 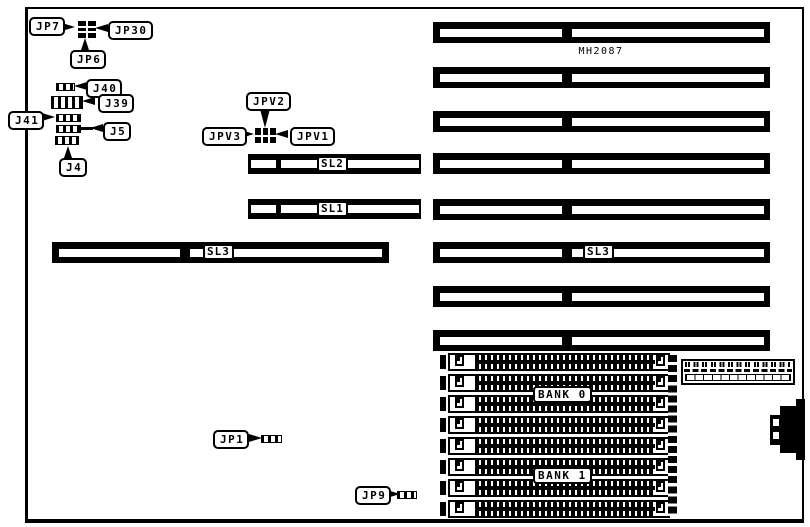 I want to click on pin-header-j5-icon, so click(x=68, y=129).